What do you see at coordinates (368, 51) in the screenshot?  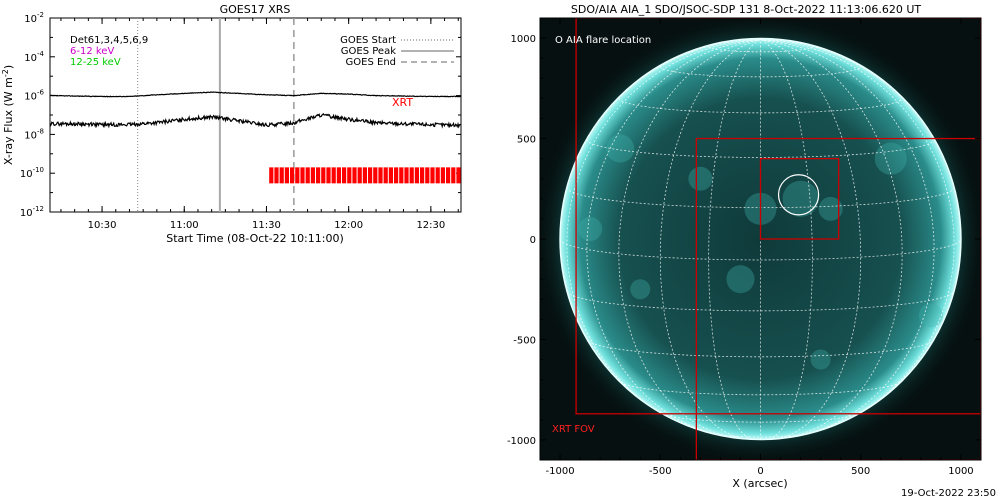 I see `legend-goes-peak: GOES Peak` at bounding box center [368, 51].